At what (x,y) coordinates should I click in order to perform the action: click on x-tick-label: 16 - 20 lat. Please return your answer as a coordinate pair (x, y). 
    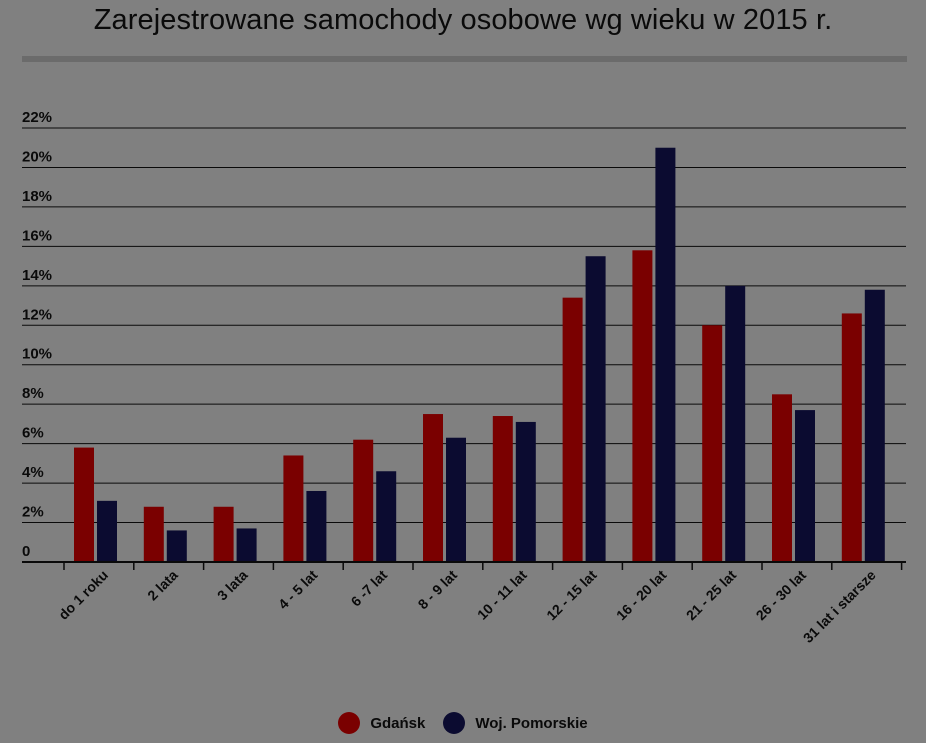
    Looking at the image, I should click on (641, 595).